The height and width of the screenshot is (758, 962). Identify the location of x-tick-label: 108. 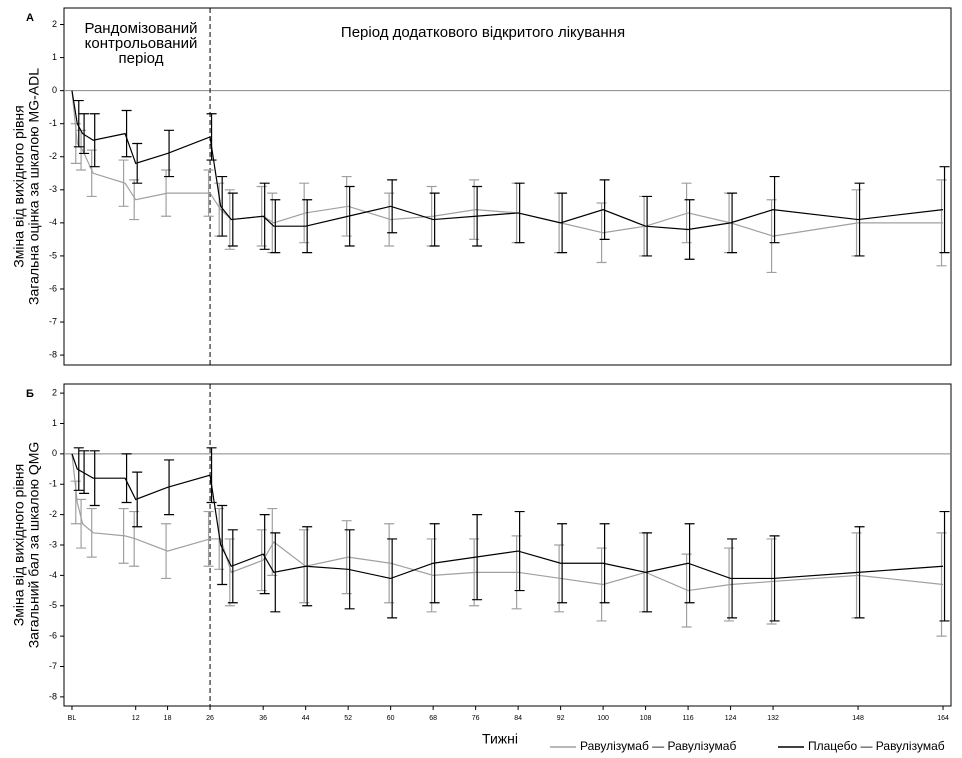
(646, 718).